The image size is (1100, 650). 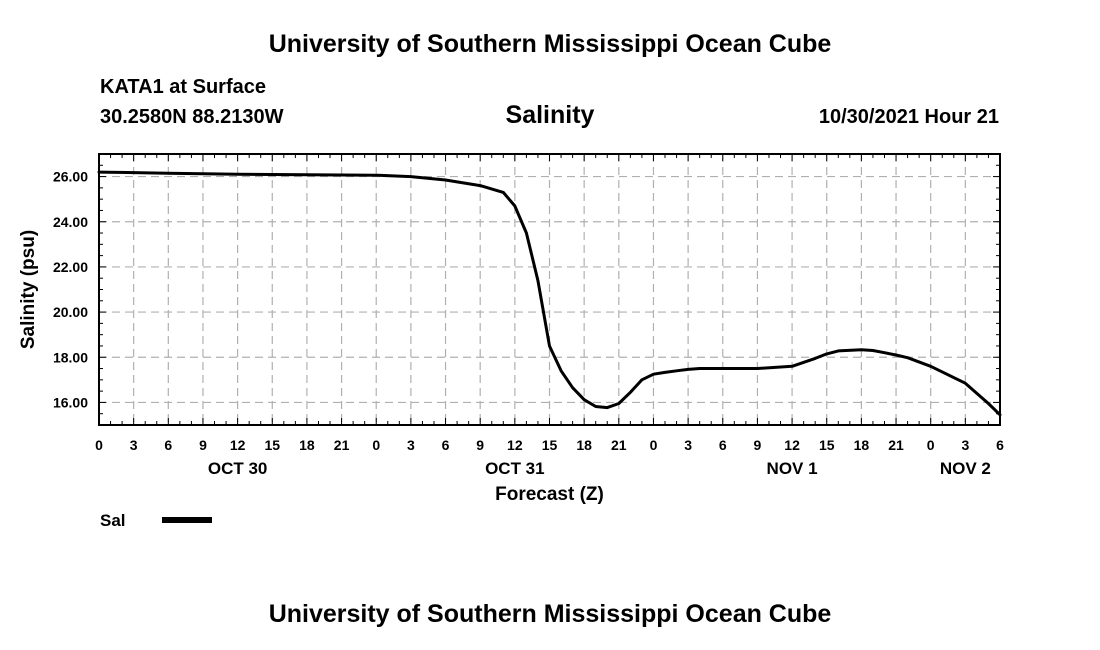 What do you see at coordinates (965, 468) in the screenshot?
I see `x-day-label: NOV 2` at bounding box center [965, 468].